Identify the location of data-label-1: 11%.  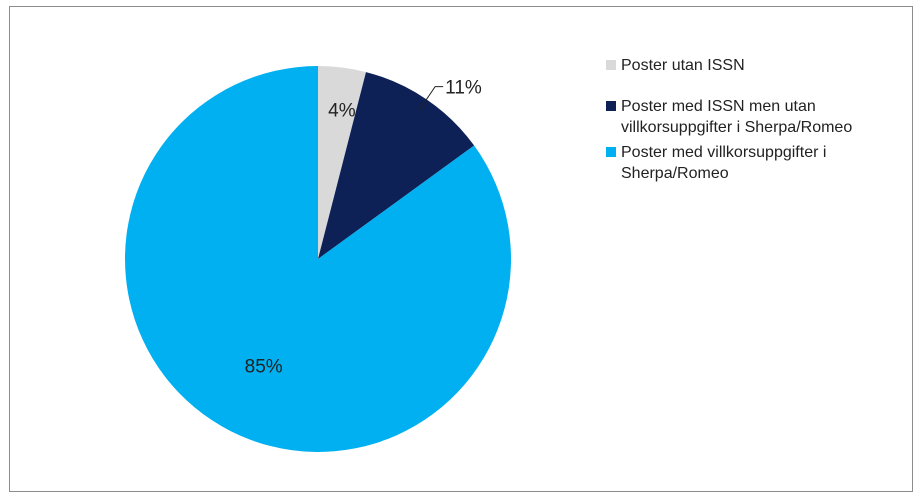
(463, 88).